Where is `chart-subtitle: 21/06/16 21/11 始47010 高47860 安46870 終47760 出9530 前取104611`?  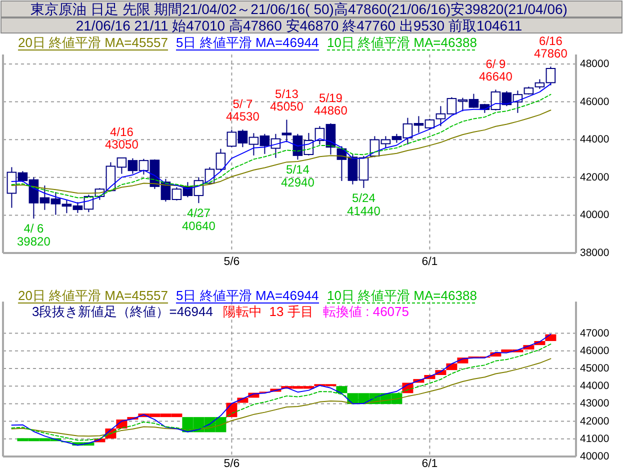 chart-subtitle: 21/06/16 21/11 始47010 高47860 安46870 終47760 出9530 前取104611 is located at coordinates (299, 26).